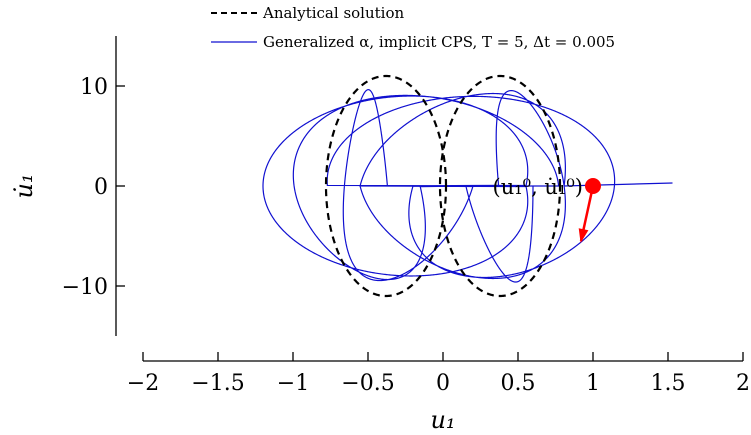  I want to click on x-tick-label: −1.5, so click(217, 383).